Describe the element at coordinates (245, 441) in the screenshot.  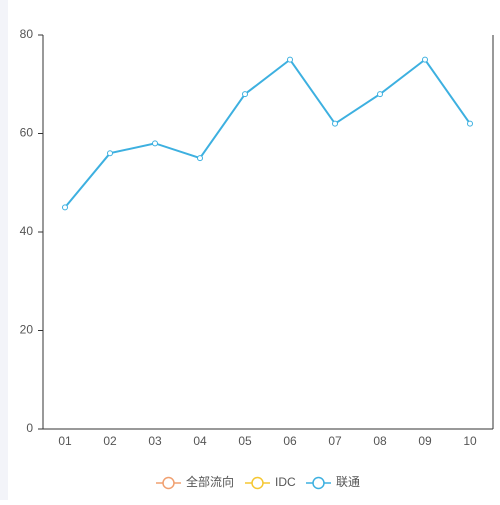
I see `x-tick-label: 05` at that location.